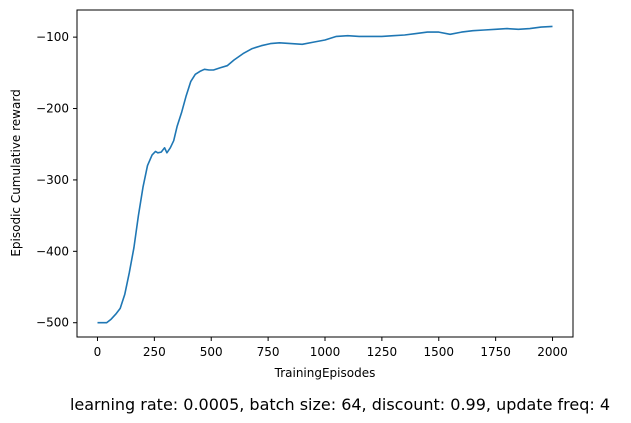 Image resolution: width=631 pixels, height=423 pixels. I want to click on x-tick-label: 2000, so click(552, 352).